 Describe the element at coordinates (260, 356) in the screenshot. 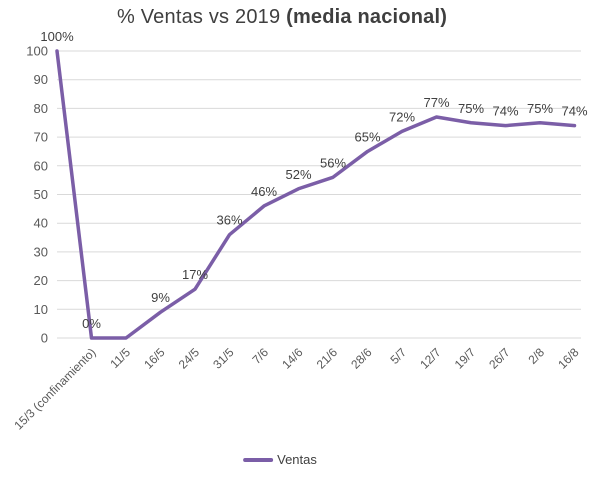

I see `x-tick-label: 7/6` at that location.